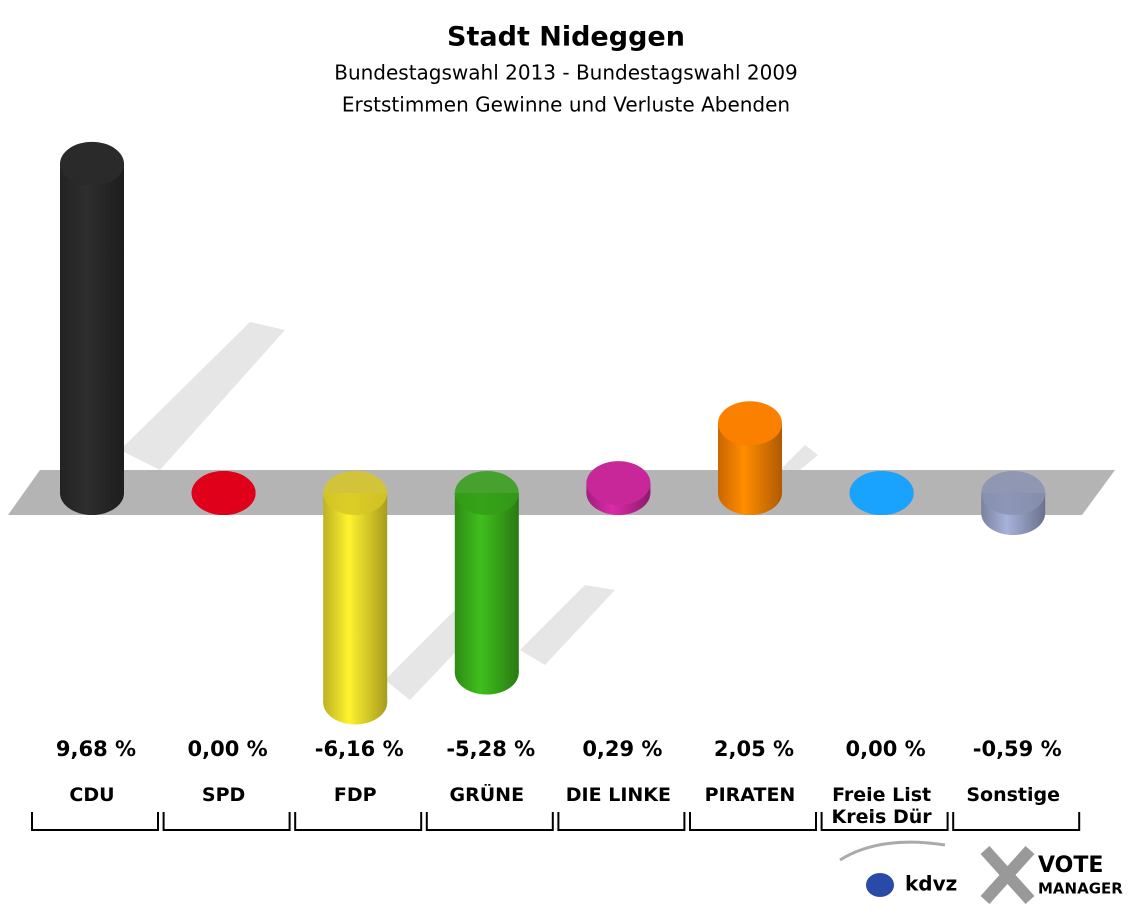 This screenshot has width=1133, height=913. Describe the element at coordinates (754, 749) in the screenshot. I see `value-label: 2,05 %` at that location.